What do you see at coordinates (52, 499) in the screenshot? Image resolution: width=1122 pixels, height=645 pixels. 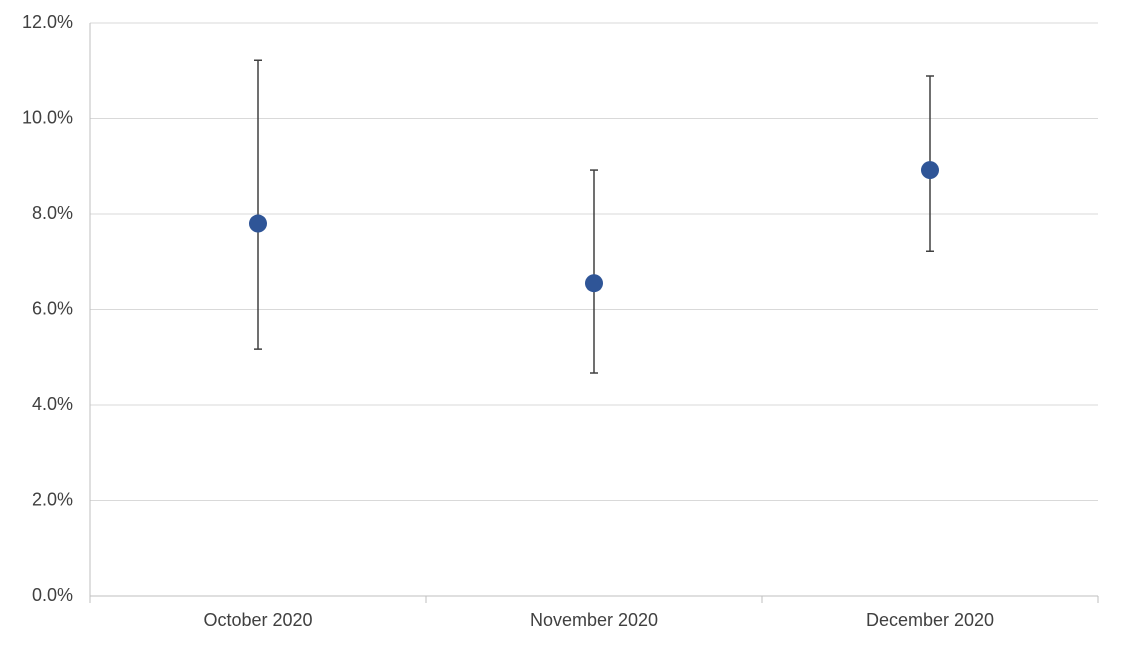 I see `y-tick-label: 2.0%` at bounding box center [52, 499].